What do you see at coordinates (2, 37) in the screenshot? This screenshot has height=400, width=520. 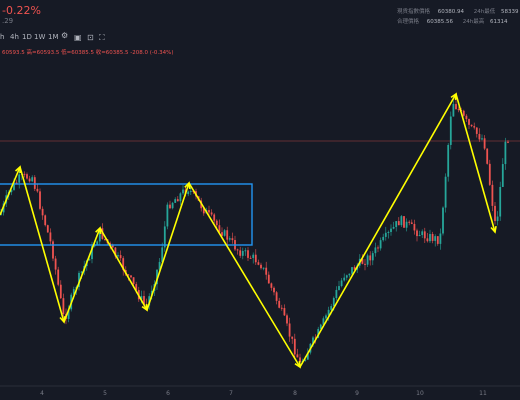 I see `timeframe-1h: h` at bounding box center [2, 37].